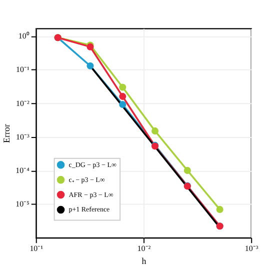  I want to click on y-tick-label: 10⁰, so click(24, 36).